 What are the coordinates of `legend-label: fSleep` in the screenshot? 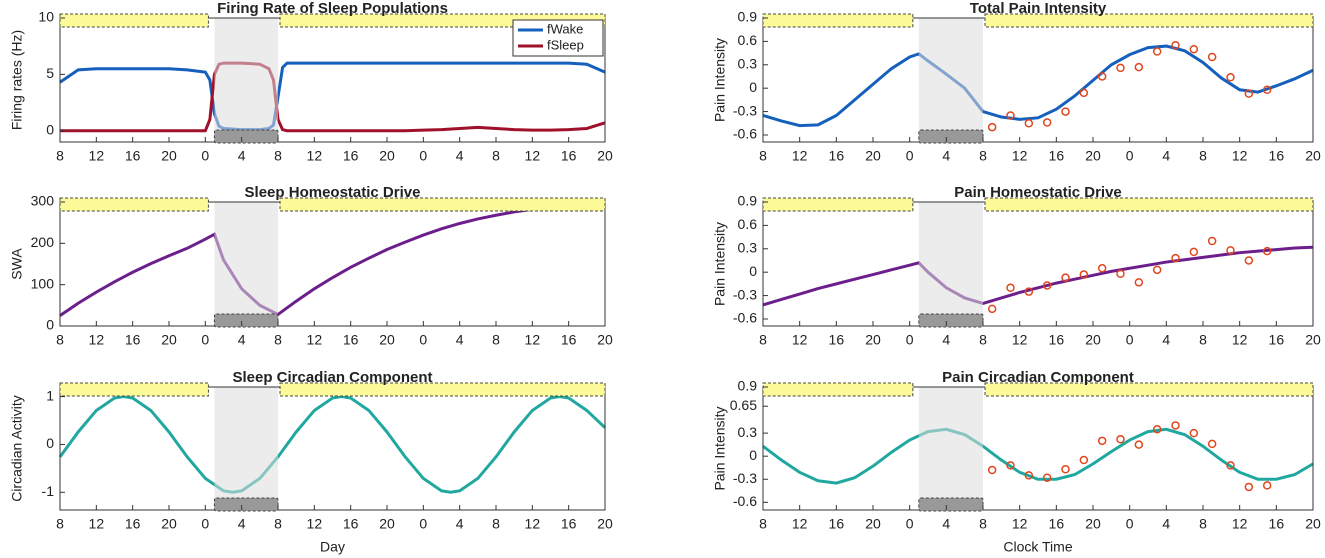 It's located at (565, 44).